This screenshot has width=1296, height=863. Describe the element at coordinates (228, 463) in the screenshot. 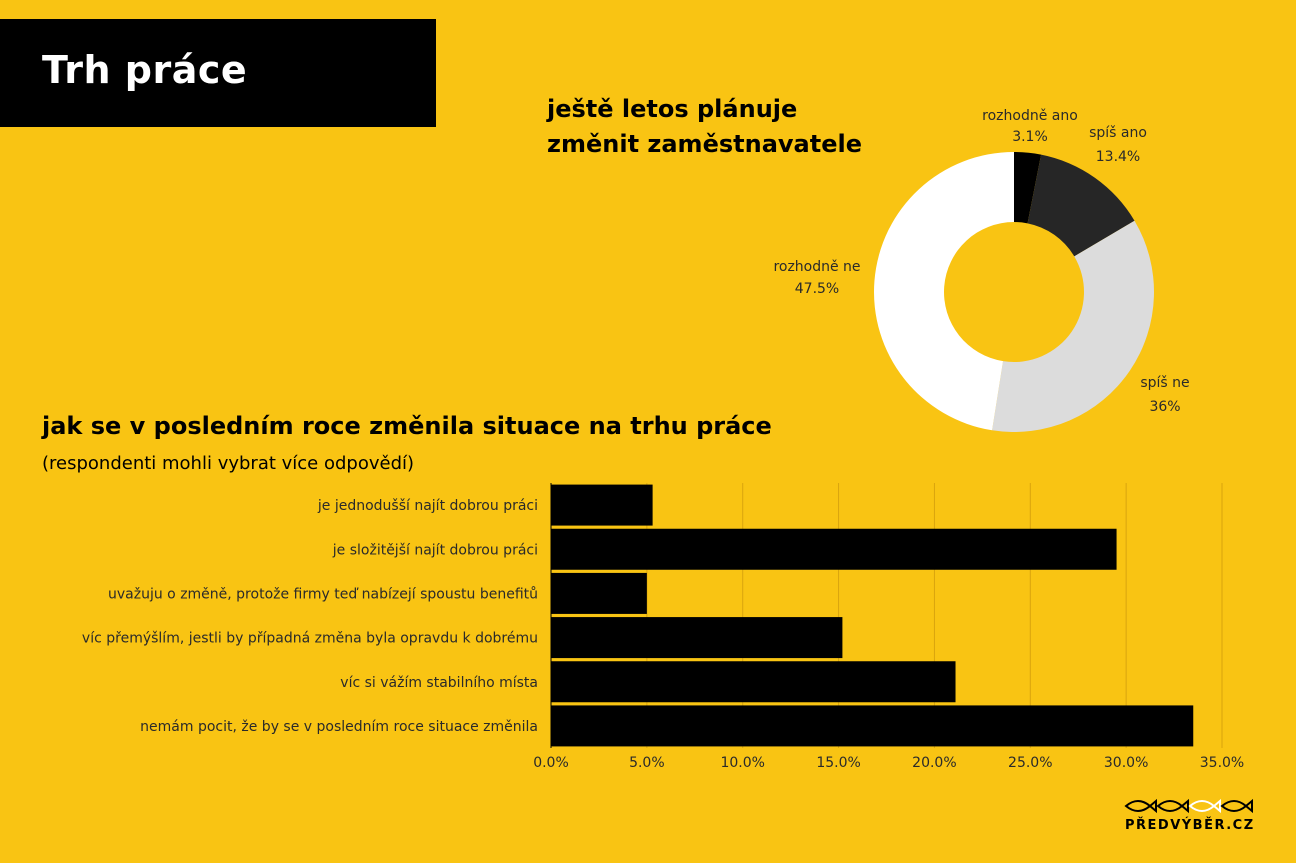

I see `bar-chart-subtitle: (respondenti mohli vybrat více odpovědí)` at that location.